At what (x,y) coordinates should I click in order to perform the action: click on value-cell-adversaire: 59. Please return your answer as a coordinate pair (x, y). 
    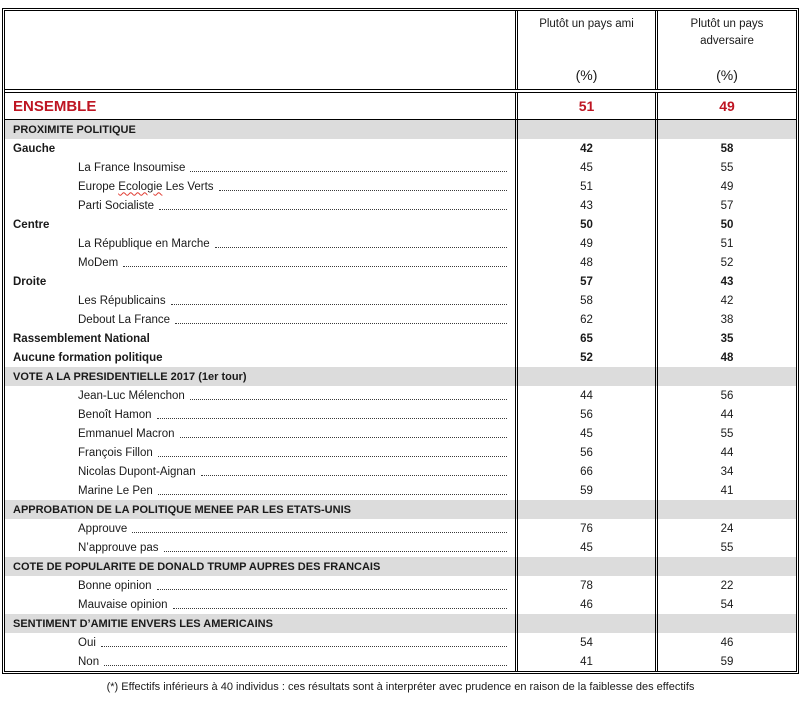
    Looking at the image, I should click on (725, 661).